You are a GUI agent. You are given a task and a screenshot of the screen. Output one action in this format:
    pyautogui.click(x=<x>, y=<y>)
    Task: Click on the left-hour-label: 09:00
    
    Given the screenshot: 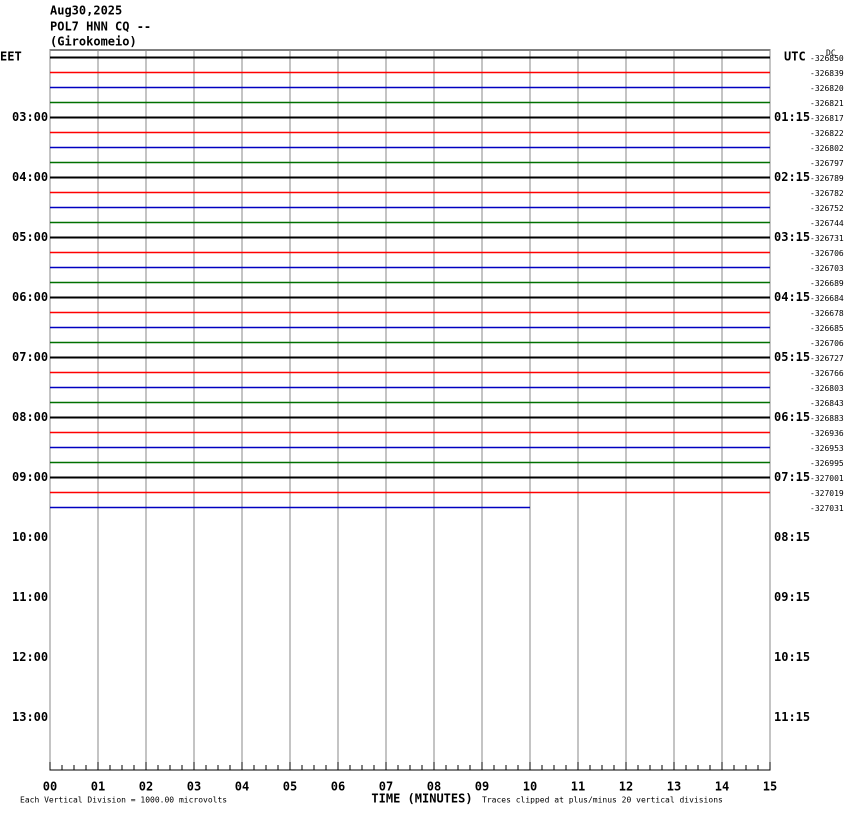 What is the action you would take?
    pyautogui.click(x=30, y=477)
    